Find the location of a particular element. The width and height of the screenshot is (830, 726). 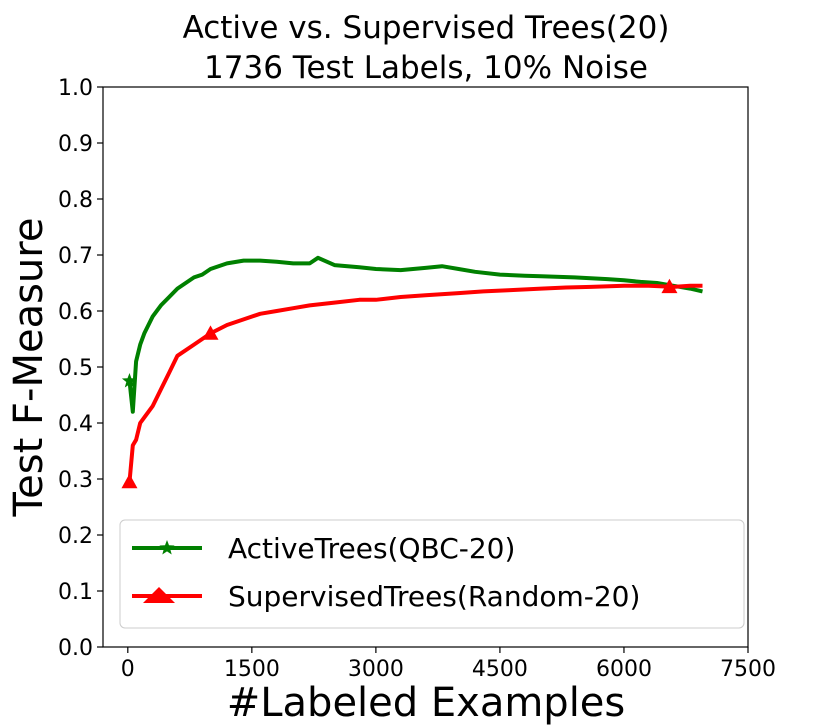

y-tick-label: 1.0 is located at coordinates (75, 88).